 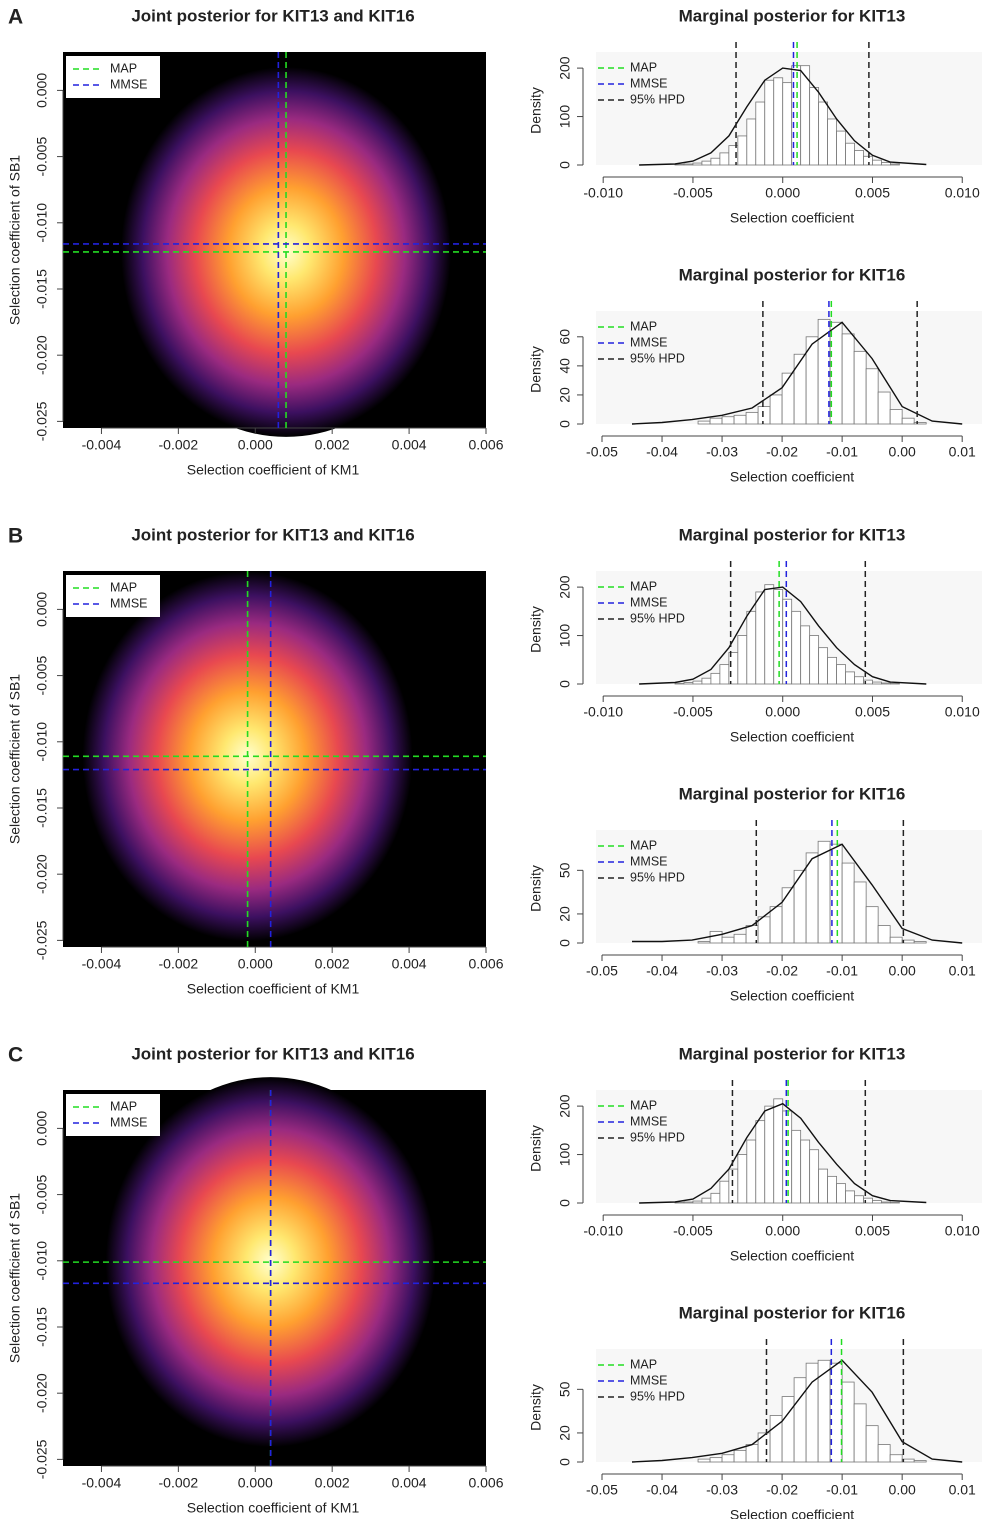 I want to click on x-tick-label: -0.01, so click(x=842, y=971).